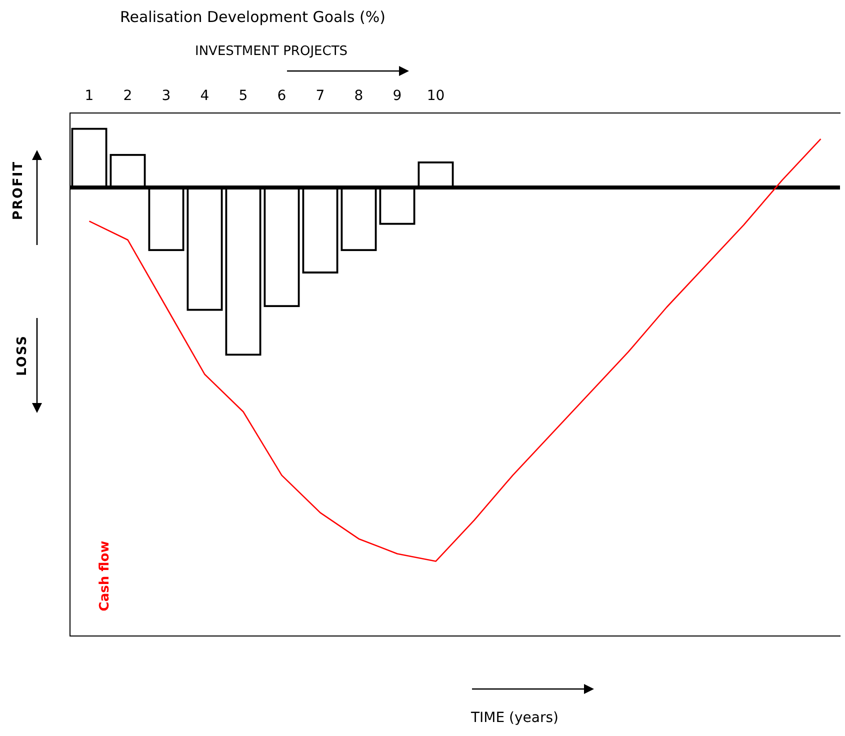 This screenshot has height=736, width=845. I want to click on x-tick-label: 3, so click(166, 96).